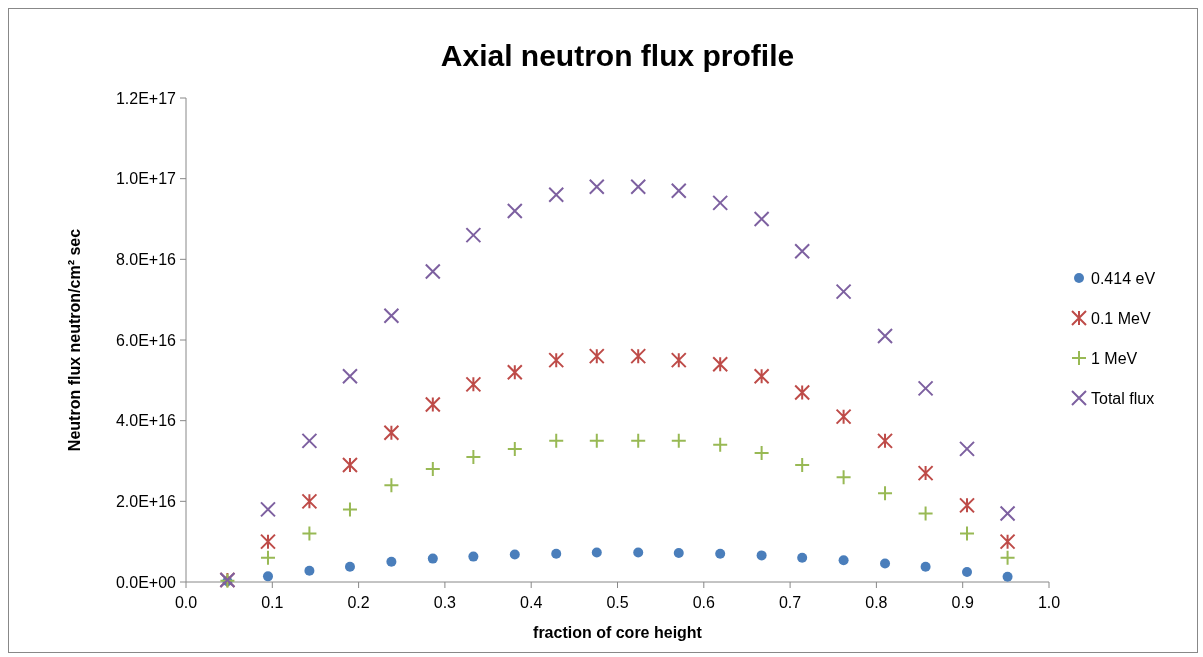 This screenshot has height=657, width=1203. Describe the element at coordinates (531, 602) in the screenshot. I see `x-tick-label: 0.4` at that location.